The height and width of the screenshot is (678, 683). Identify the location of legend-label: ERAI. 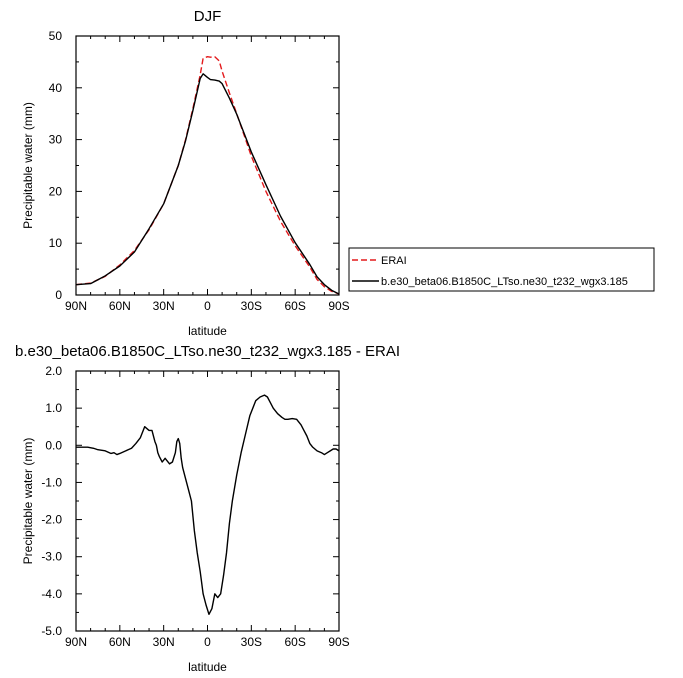
(394, 261).